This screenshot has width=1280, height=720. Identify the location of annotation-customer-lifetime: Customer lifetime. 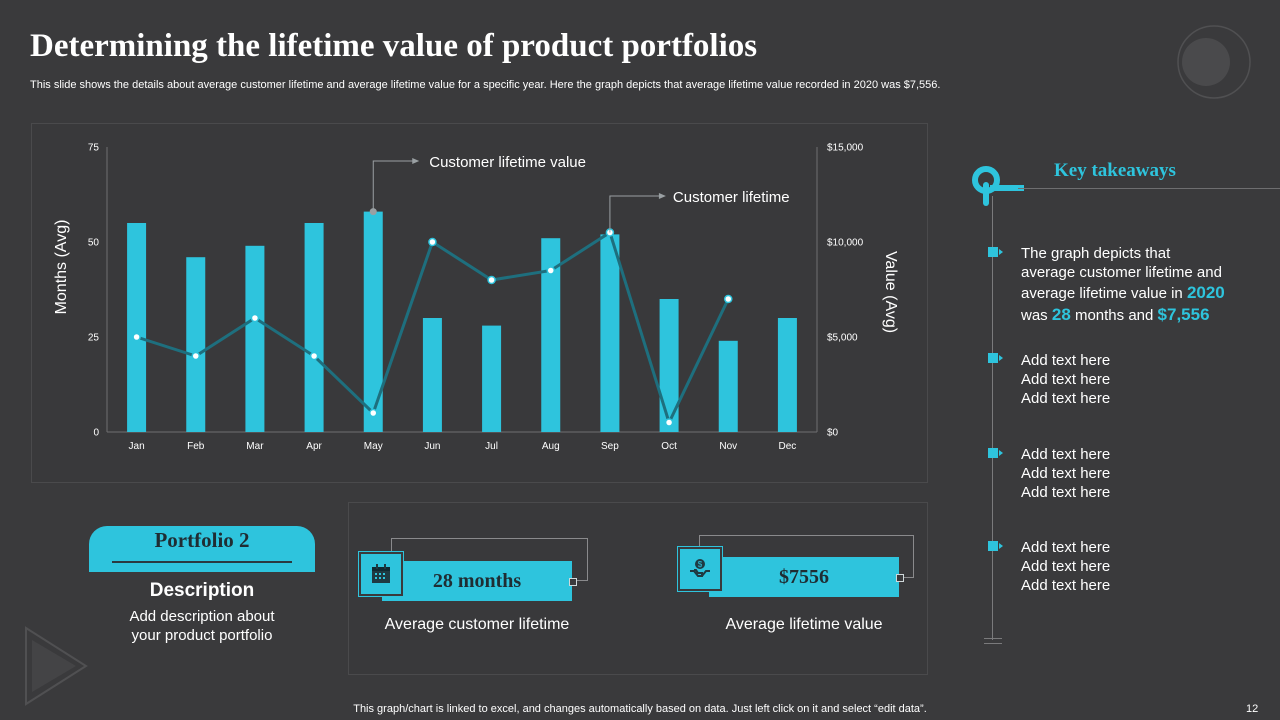
(731, 197).